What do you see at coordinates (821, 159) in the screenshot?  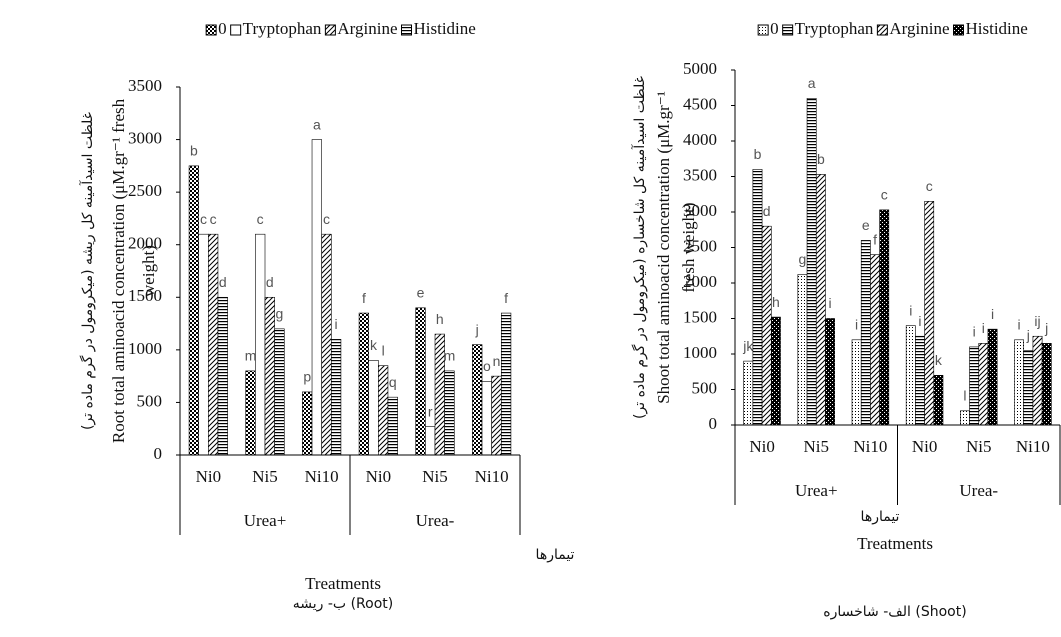 I see `bar-letter: b` at bounding box center [821, 159].